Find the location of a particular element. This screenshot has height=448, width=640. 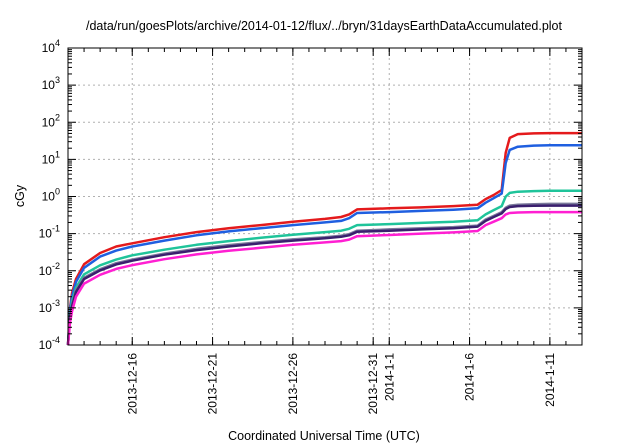

y-tick-label: 10³ is located at coordinates (51, 83).